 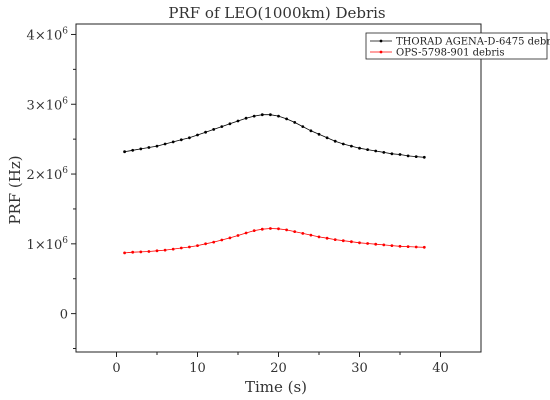 I want to click on y-tick-label: 0, so click(x=64, y=315).